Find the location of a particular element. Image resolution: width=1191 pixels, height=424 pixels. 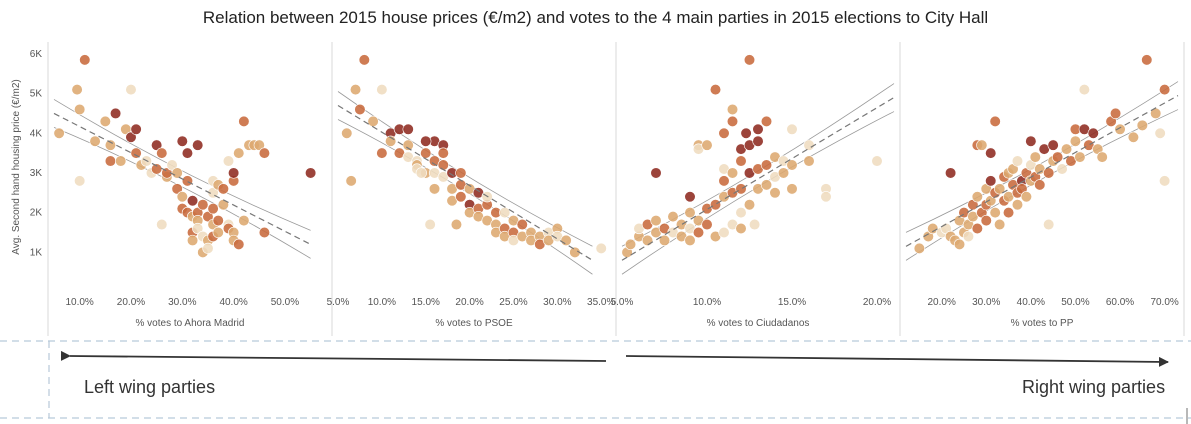

x-tick-label: 40.0% is located at coordinates (233, 302).